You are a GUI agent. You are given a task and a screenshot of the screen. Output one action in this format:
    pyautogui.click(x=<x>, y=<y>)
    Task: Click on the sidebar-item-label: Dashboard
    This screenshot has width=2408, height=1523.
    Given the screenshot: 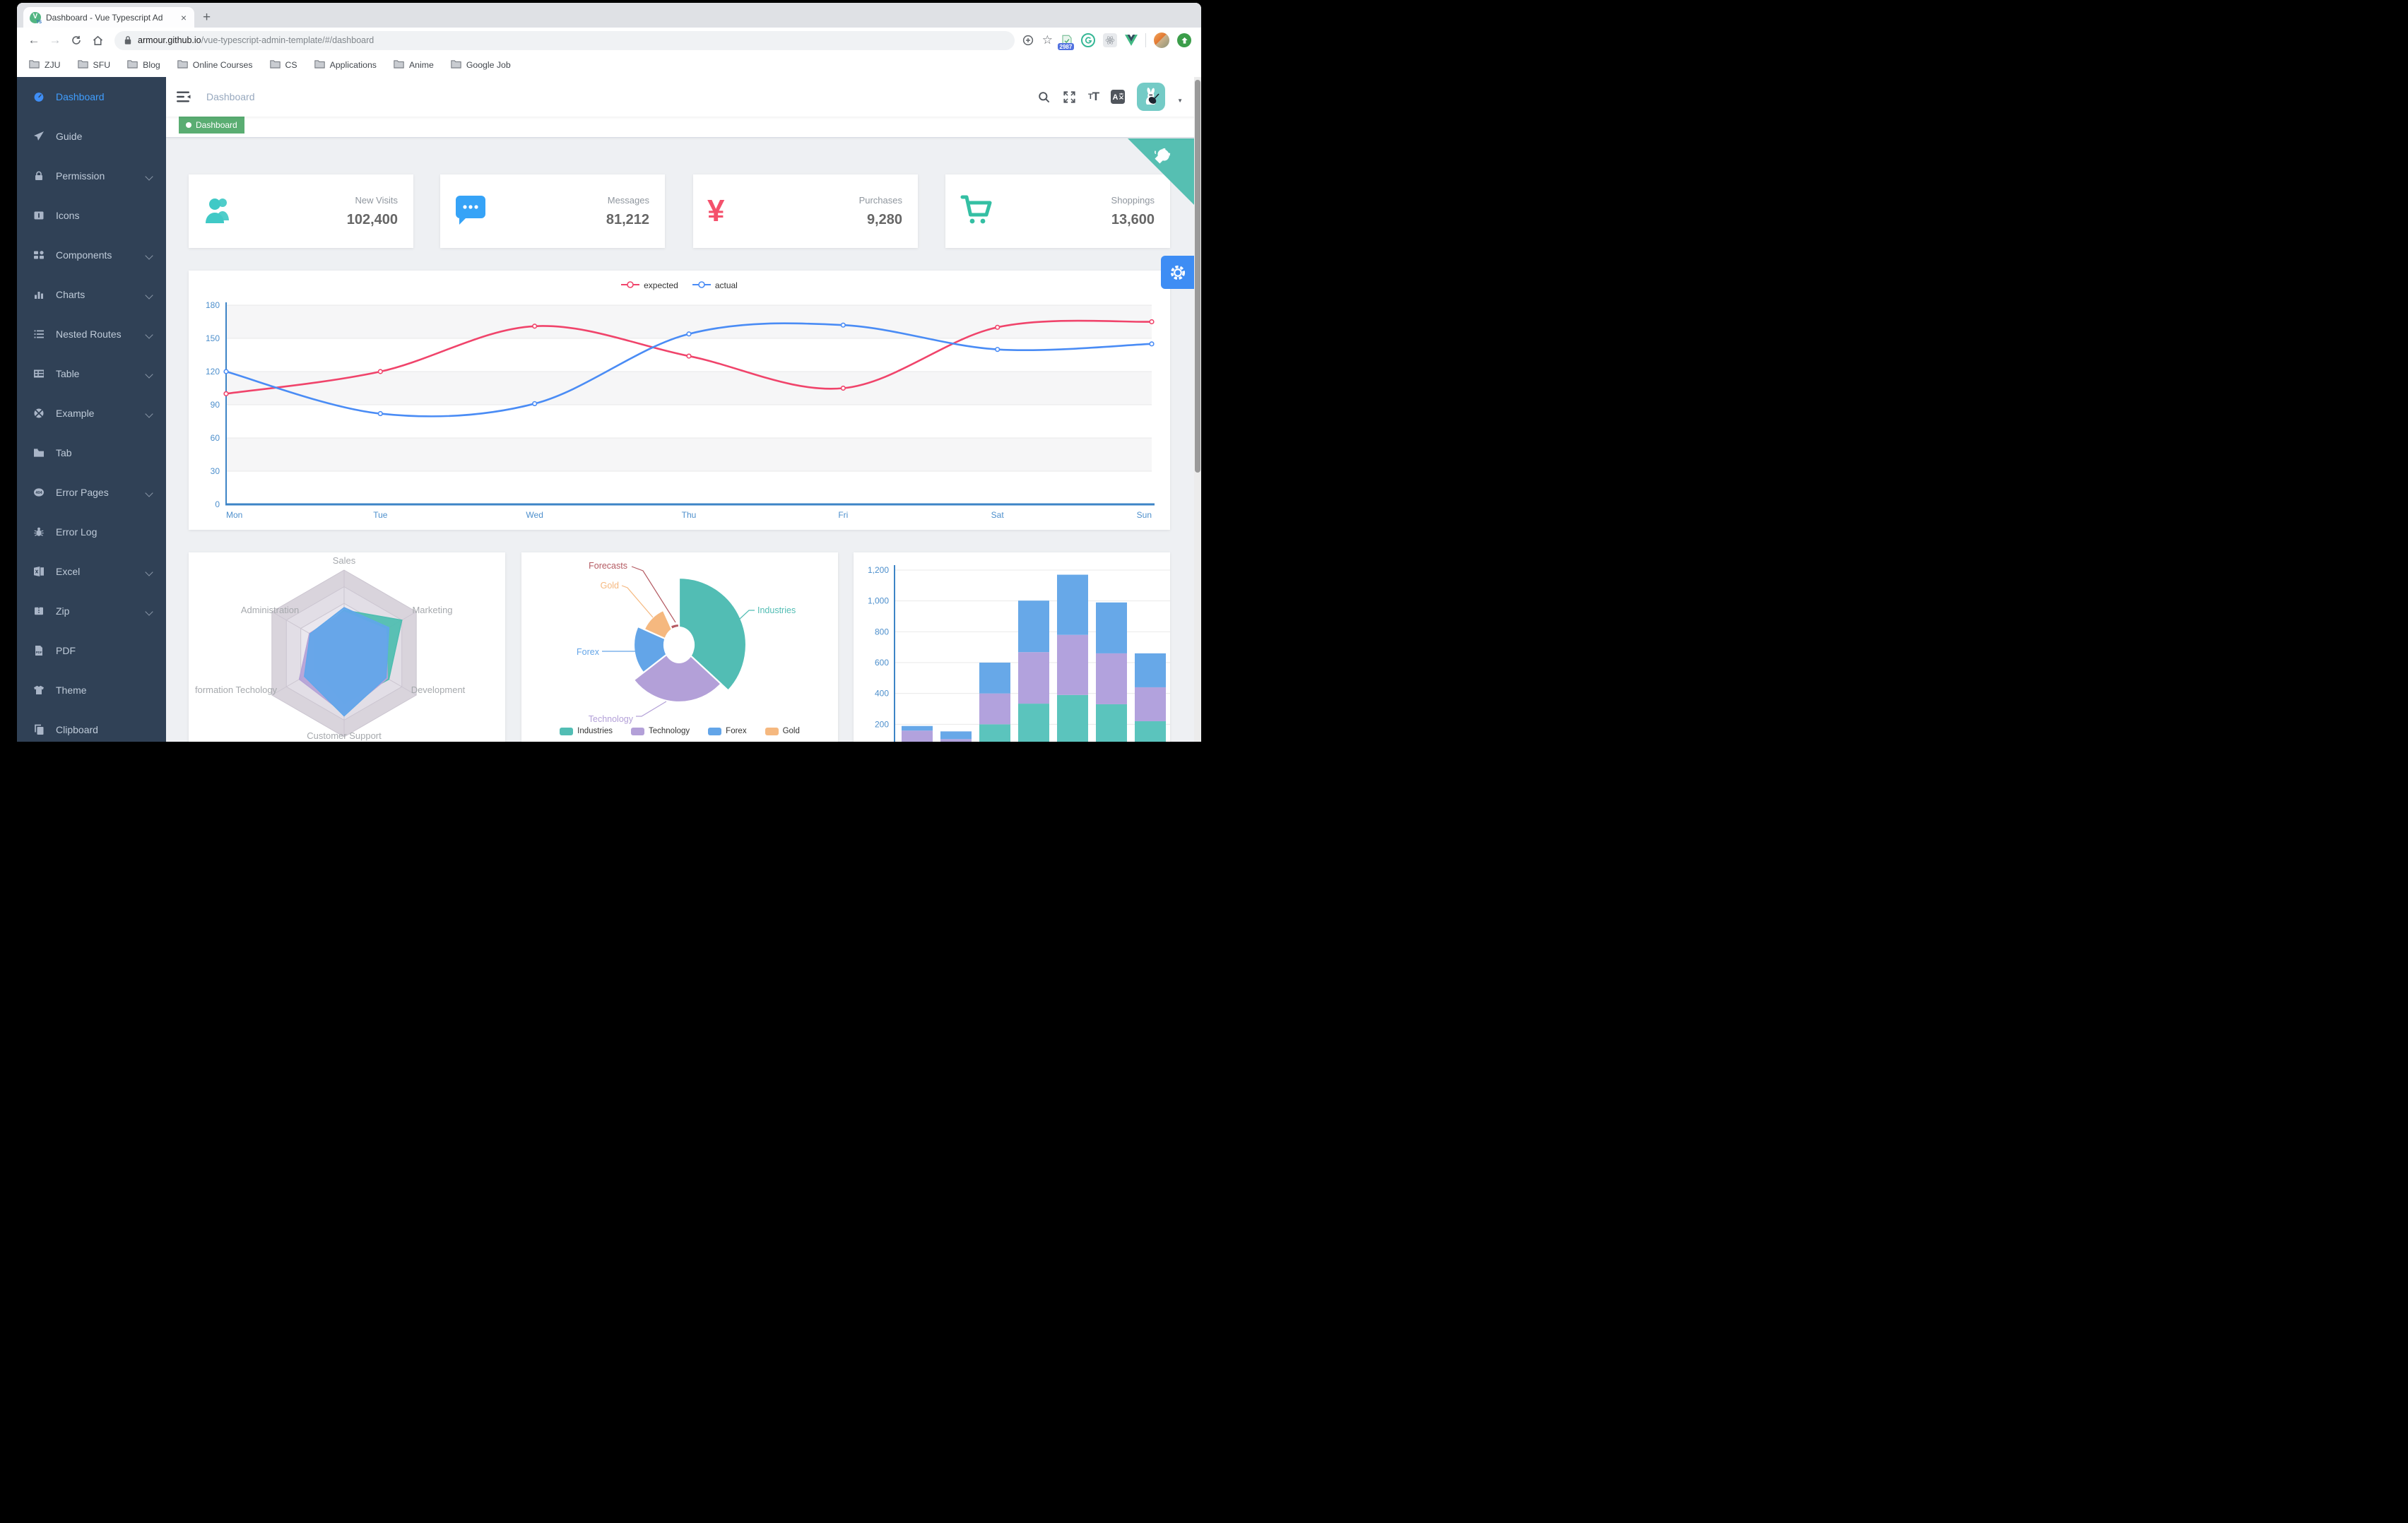 What is the action you would take?
    pyautogui.click(x=80, y=96)
    